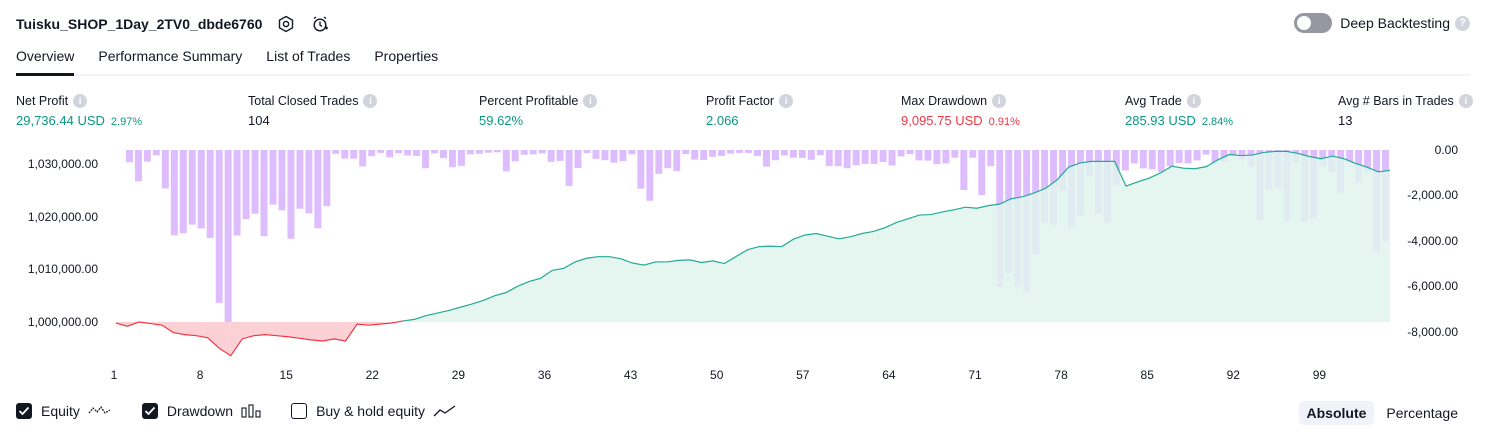  What do you see at coordinates (170, 56) in the screenshot?
I see `tab-performance-summary: Performance Summary` at bounding box center [170, 56].